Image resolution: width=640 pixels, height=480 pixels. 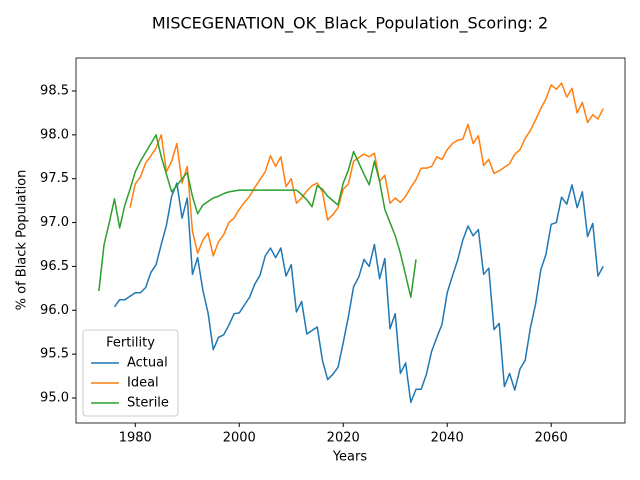 What do you see at coordinates (22, 240) in the screenshot?
I see `y-axis-label: % of Black Population` at bounding box center [22, 240].